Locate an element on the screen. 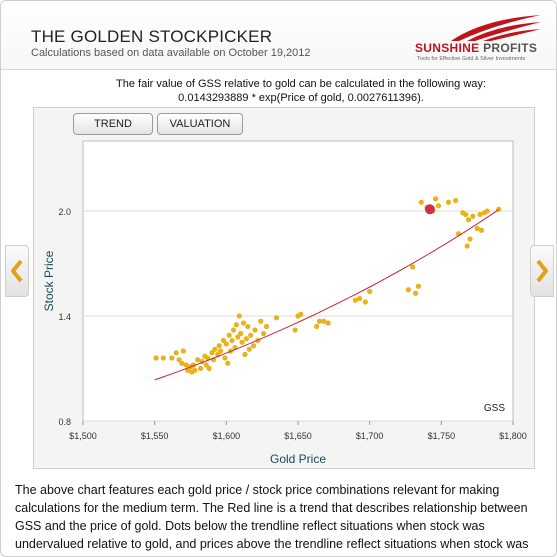 The width and height of the screenshot is (557, 557). chevron-right-icon is located at coordinates (542, 271).